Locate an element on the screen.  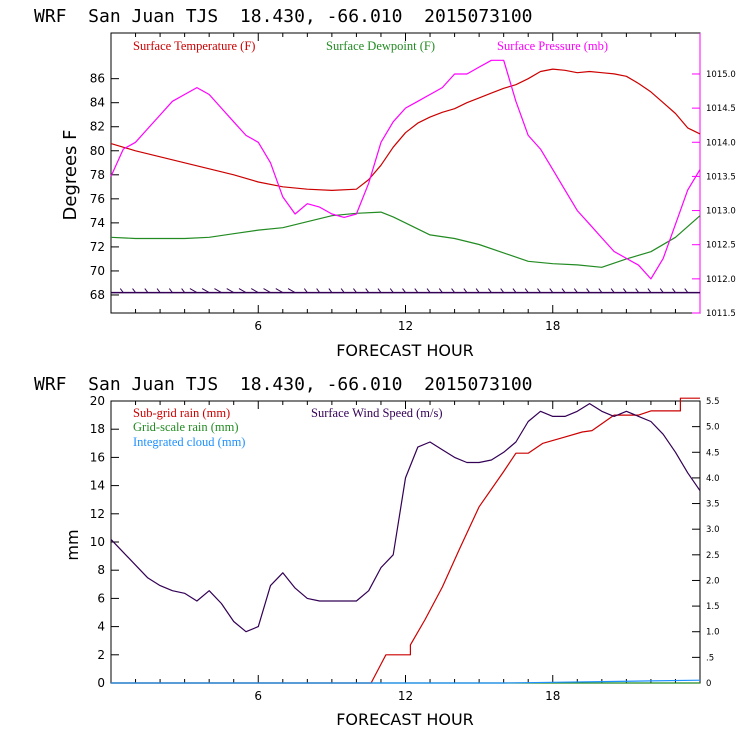
y-tick-label: 0 is located at coordinates (101, 683).